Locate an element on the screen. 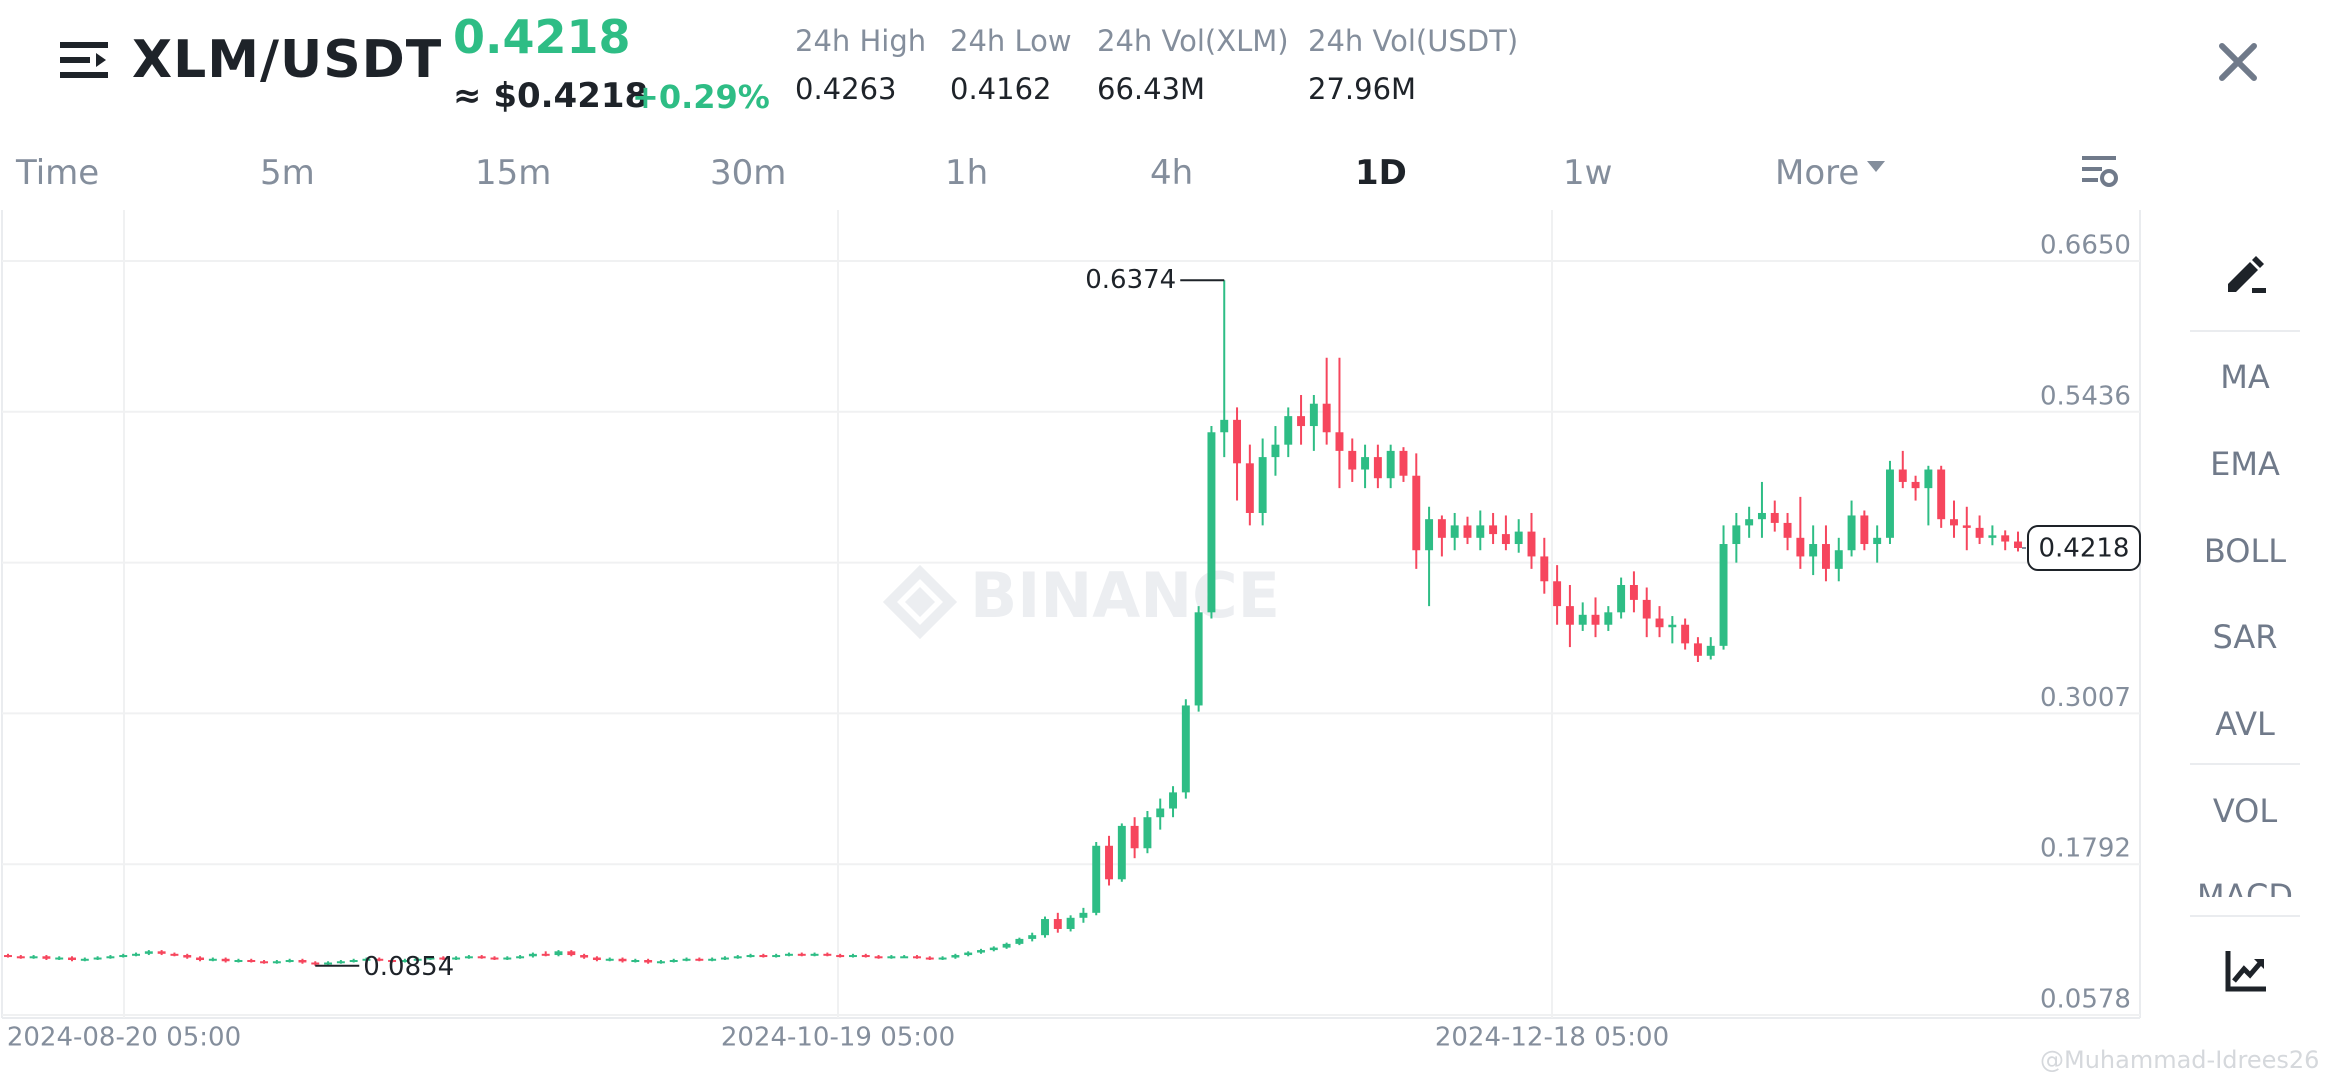 Image resolution: width=2340 pixels, height=1080 pixels. tab-1d: 1D is located at coordinates (1381, 173).